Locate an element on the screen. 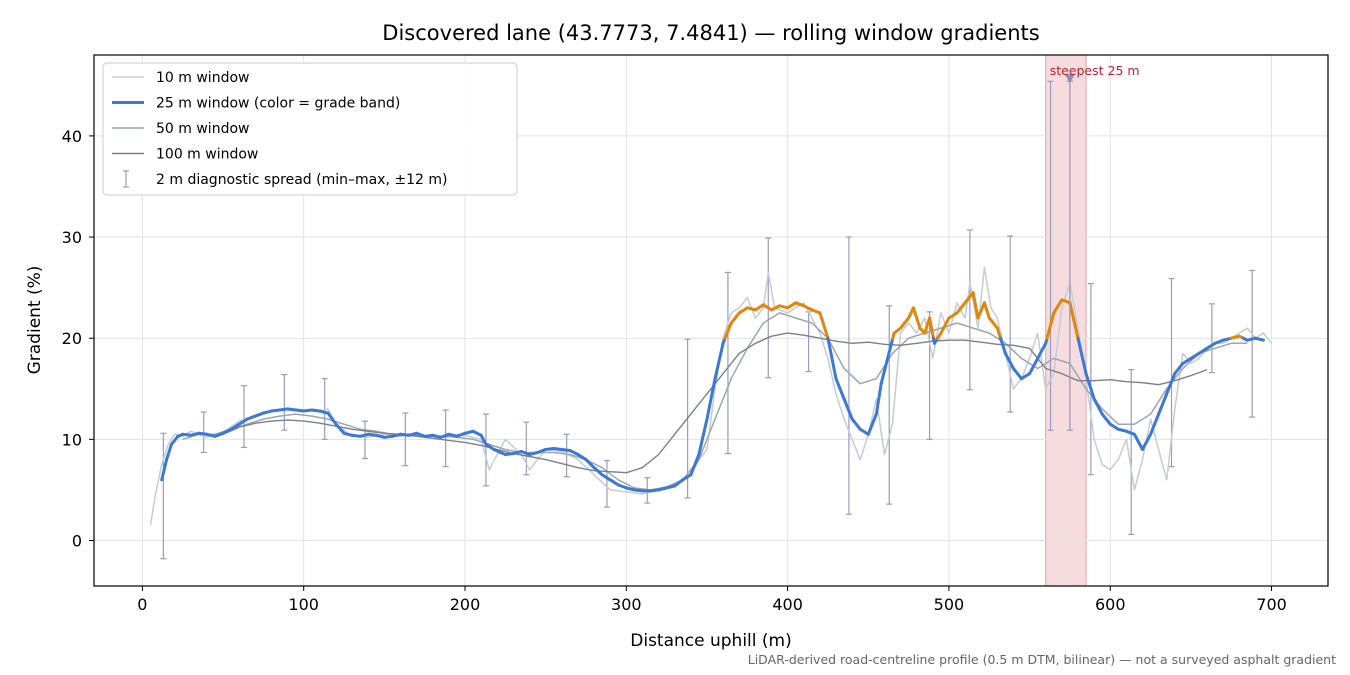  y-tick-label: 20 is located at coordinates (72, 338).